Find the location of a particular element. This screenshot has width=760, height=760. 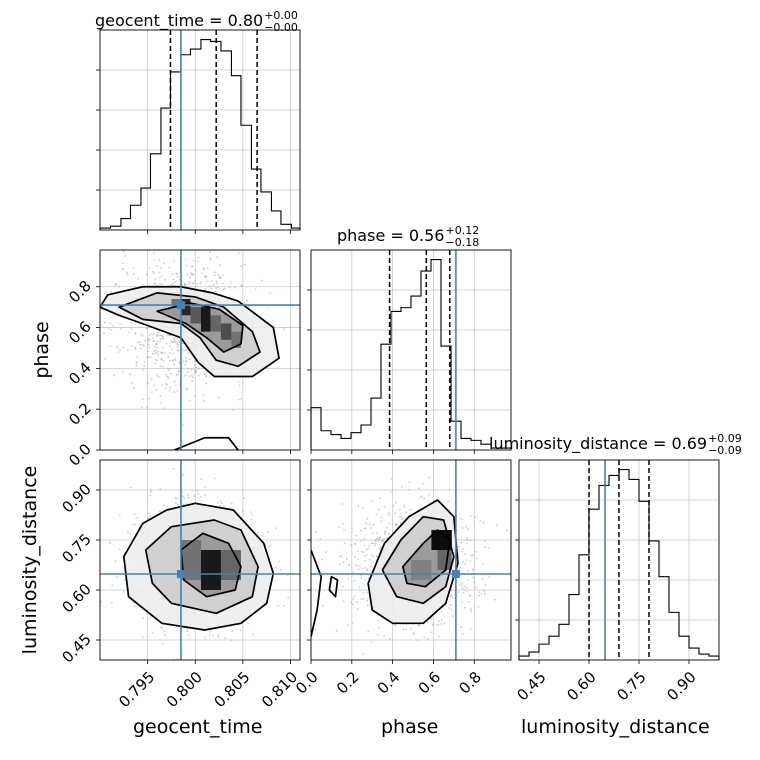

histogram-step is located at coordinates (200, 134).